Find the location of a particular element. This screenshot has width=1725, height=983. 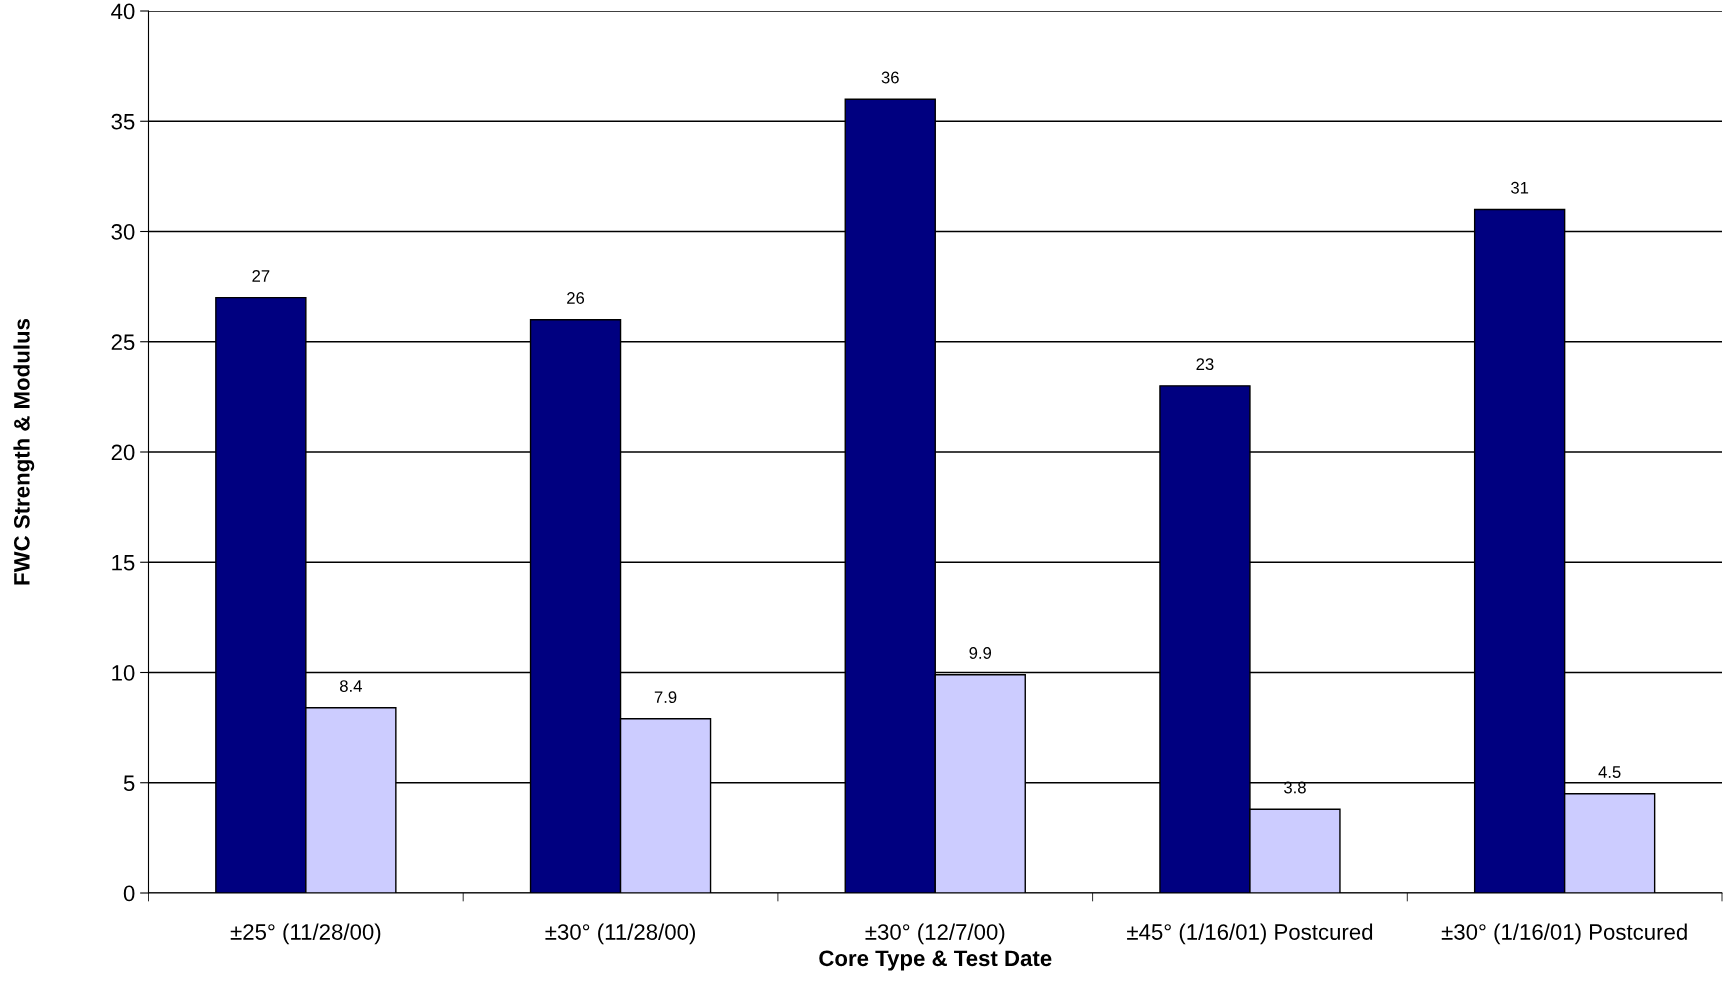

data-label: 9.9 is located at coordinates (980, 653).